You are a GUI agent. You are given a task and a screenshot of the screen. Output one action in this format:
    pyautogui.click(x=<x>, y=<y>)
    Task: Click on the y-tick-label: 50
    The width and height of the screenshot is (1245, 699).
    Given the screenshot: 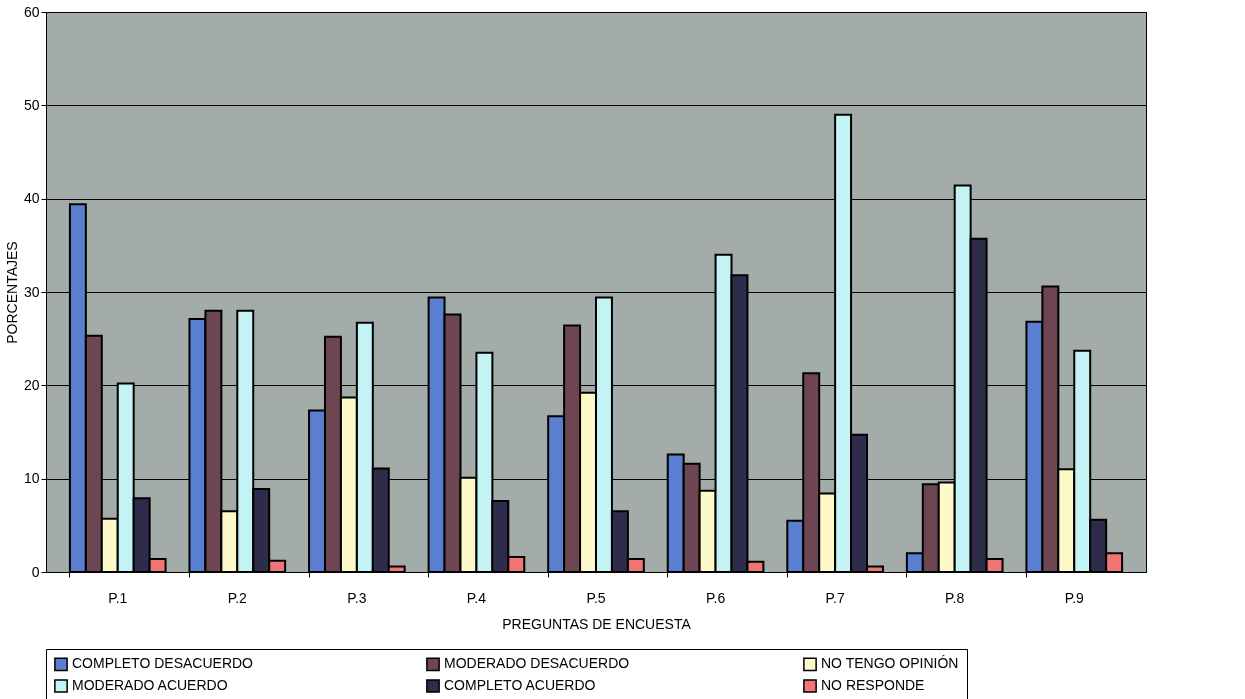 What is the action you would take?
    pyautogui.click(x=31, y=104)
    